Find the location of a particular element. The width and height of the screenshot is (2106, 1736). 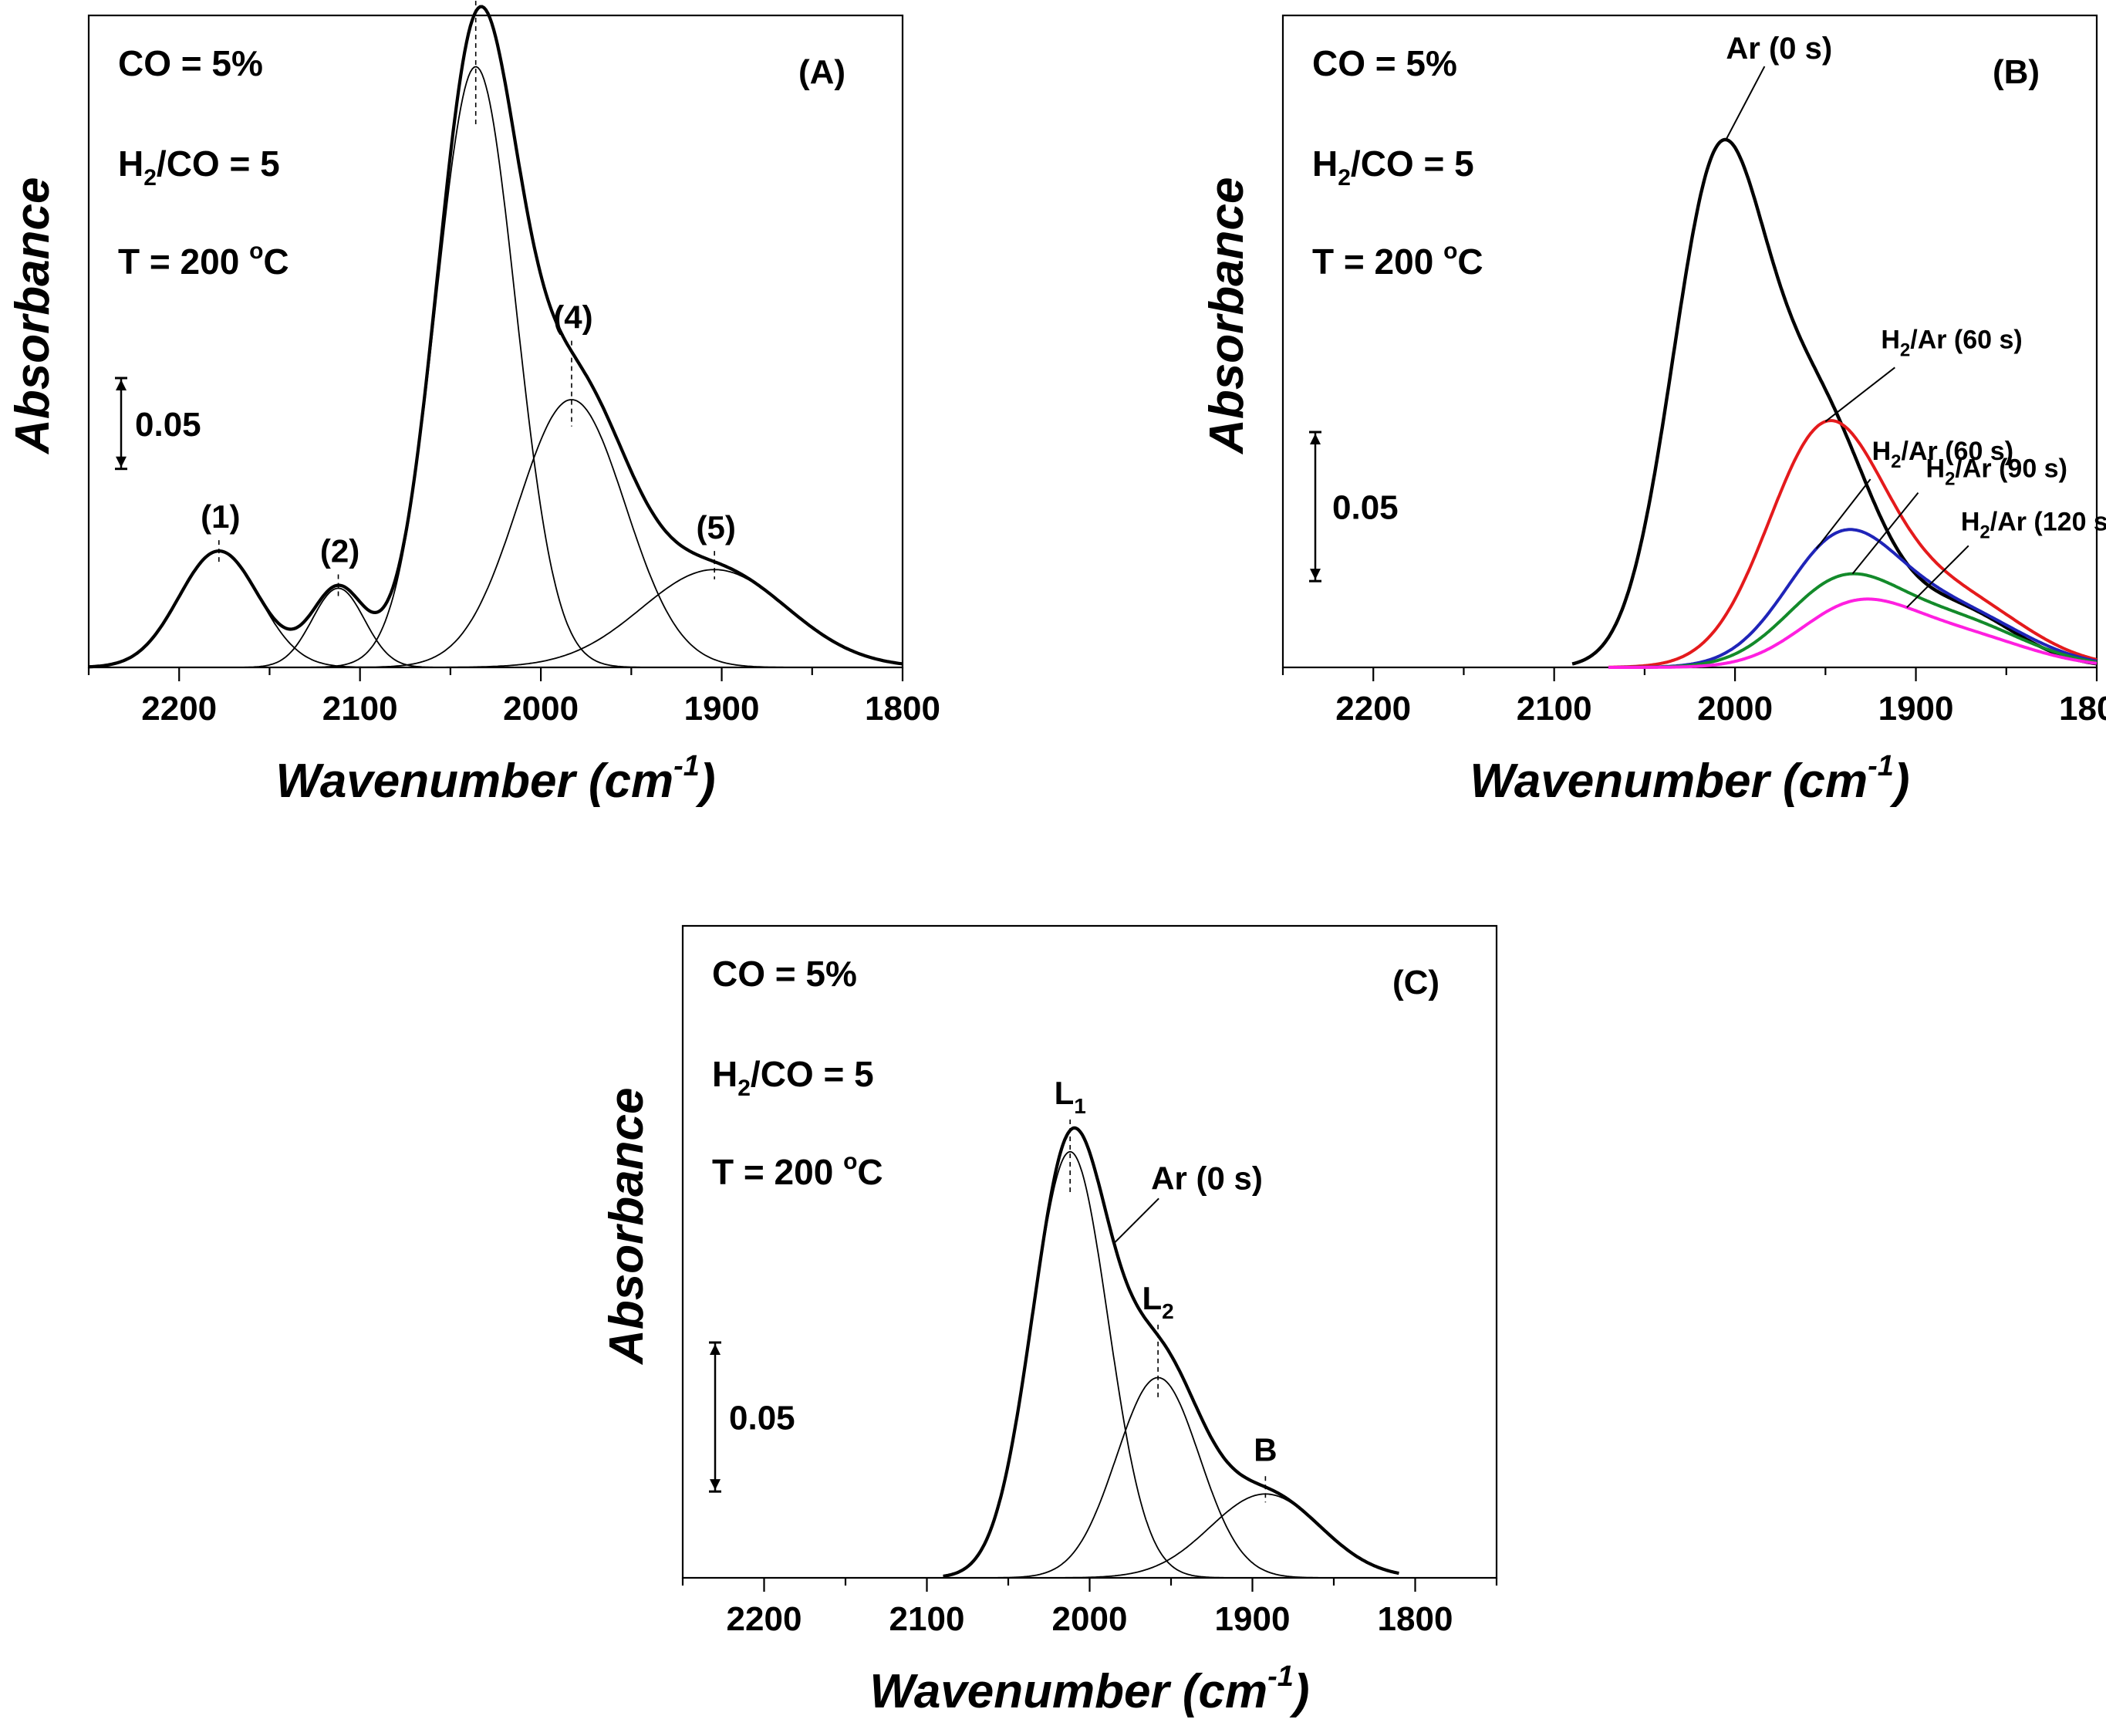

peak-label: (4) is located at coordinates (573, 317).